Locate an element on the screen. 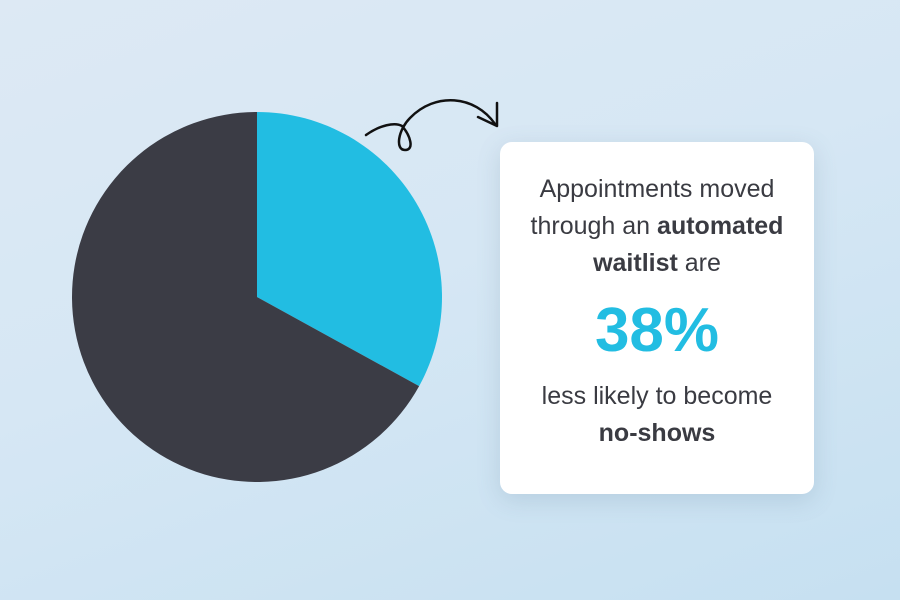 The width and height of the screenshot is (900, 600). card-line-3: waitlist are is located at coordinates (657, 263).